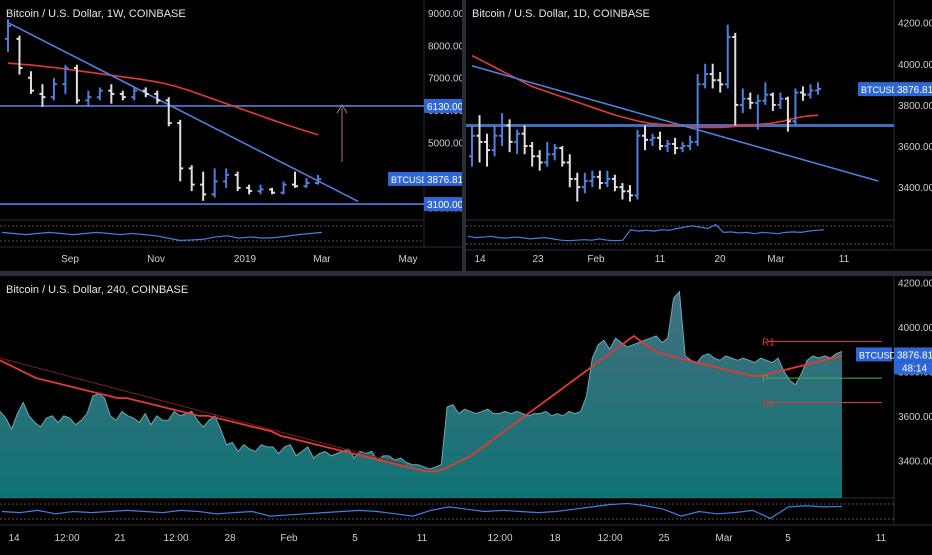 The width and height of the screenshot is (932, 555). What do you see at coordinates (156, 259) in the screenshot?
I see `x-tick-label: Nov` at bounding box center [156, 259].